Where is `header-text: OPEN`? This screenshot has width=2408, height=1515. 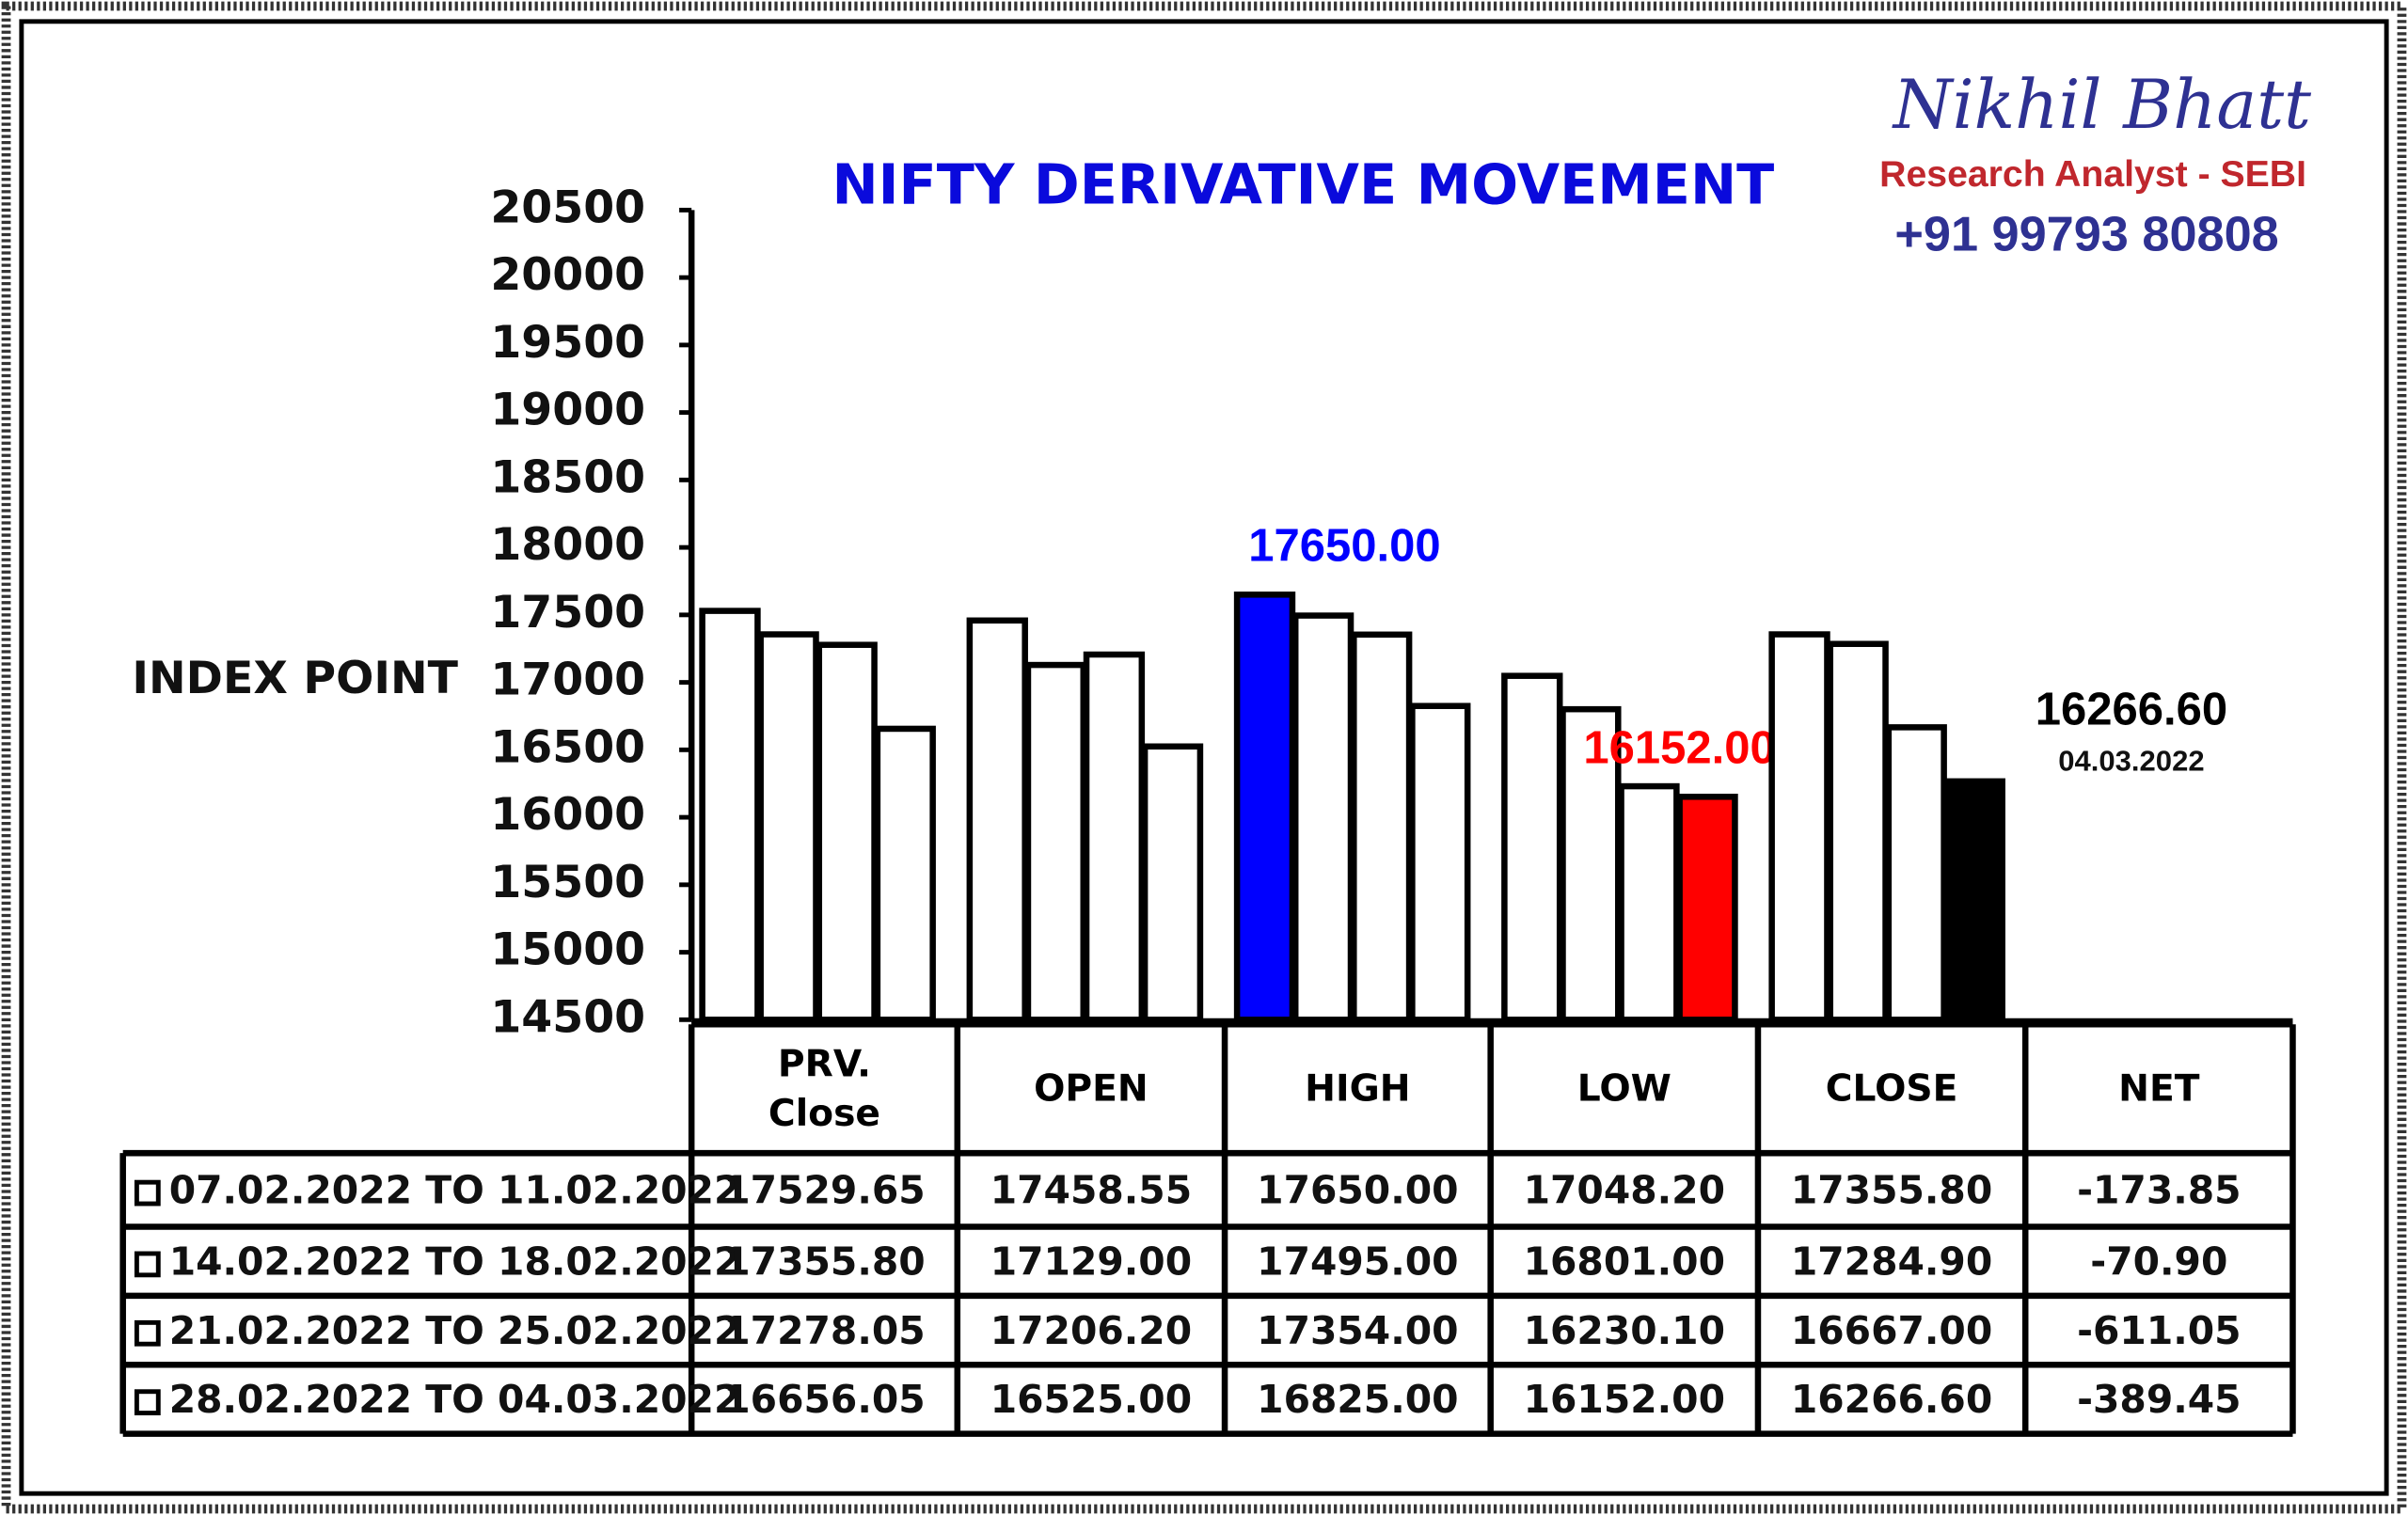 header-text: OPEN is located at coordinates (1092, 1088).